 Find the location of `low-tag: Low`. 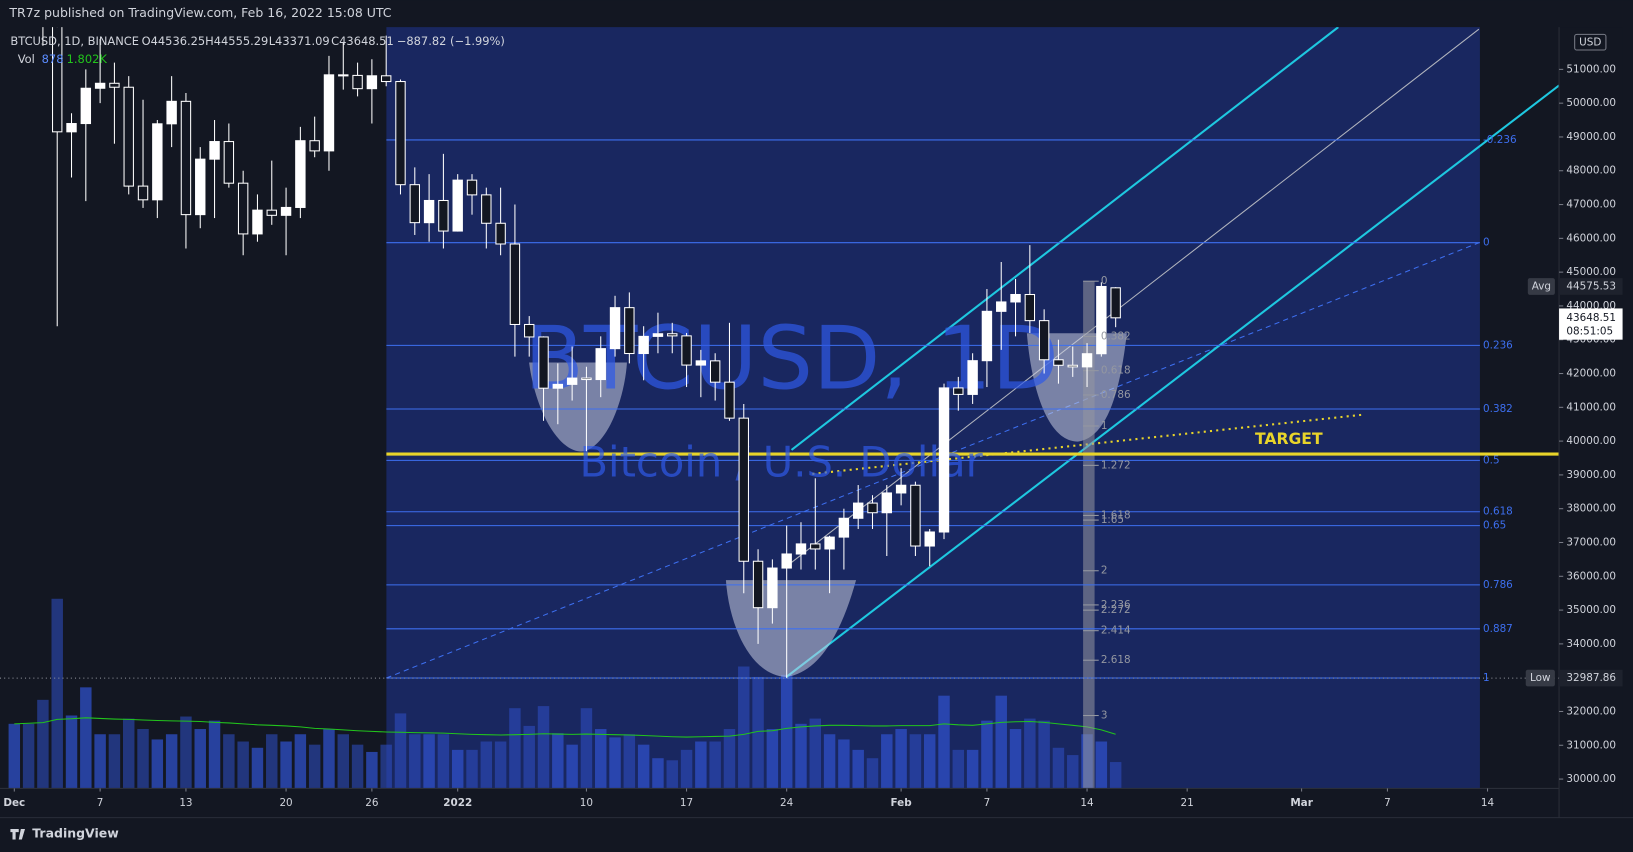

low-tag: Low is located at coordinates (1540, 678).